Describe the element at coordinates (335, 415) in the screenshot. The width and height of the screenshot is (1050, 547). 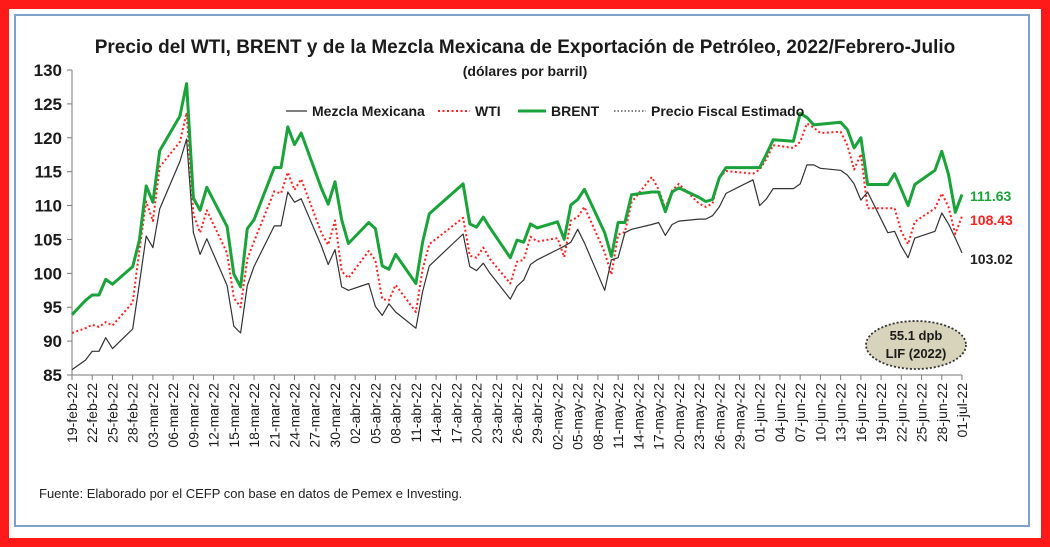
I see `x-tick-label: 30-mar-22` at that location.